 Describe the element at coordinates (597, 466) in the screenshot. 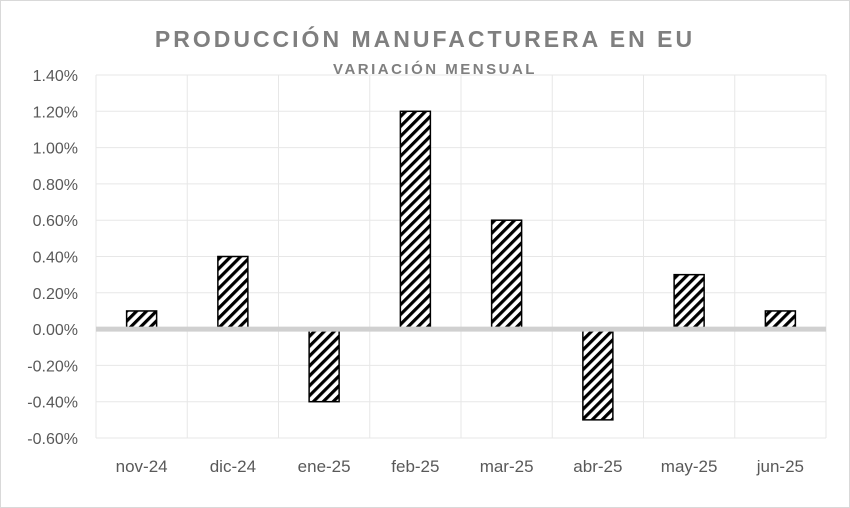

I see `x-category-label: abr-25` at that location.